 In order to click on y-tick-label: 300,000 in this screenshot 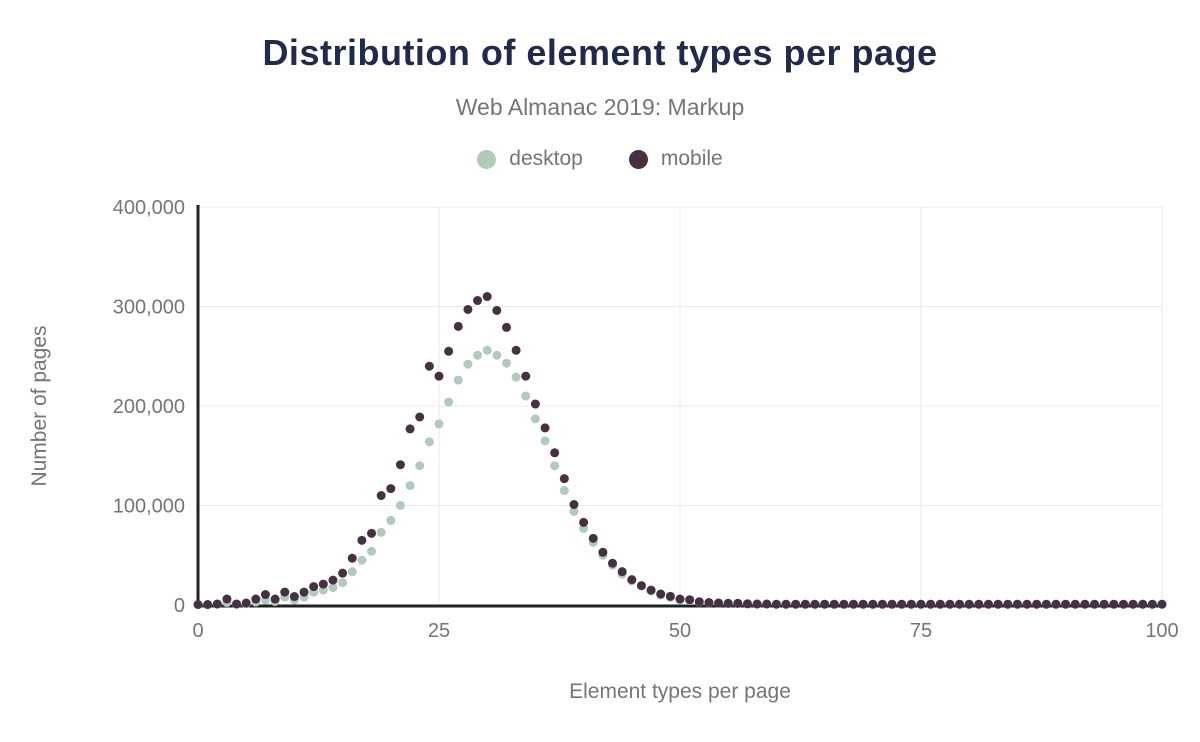, I will do `click(149, 308)`.